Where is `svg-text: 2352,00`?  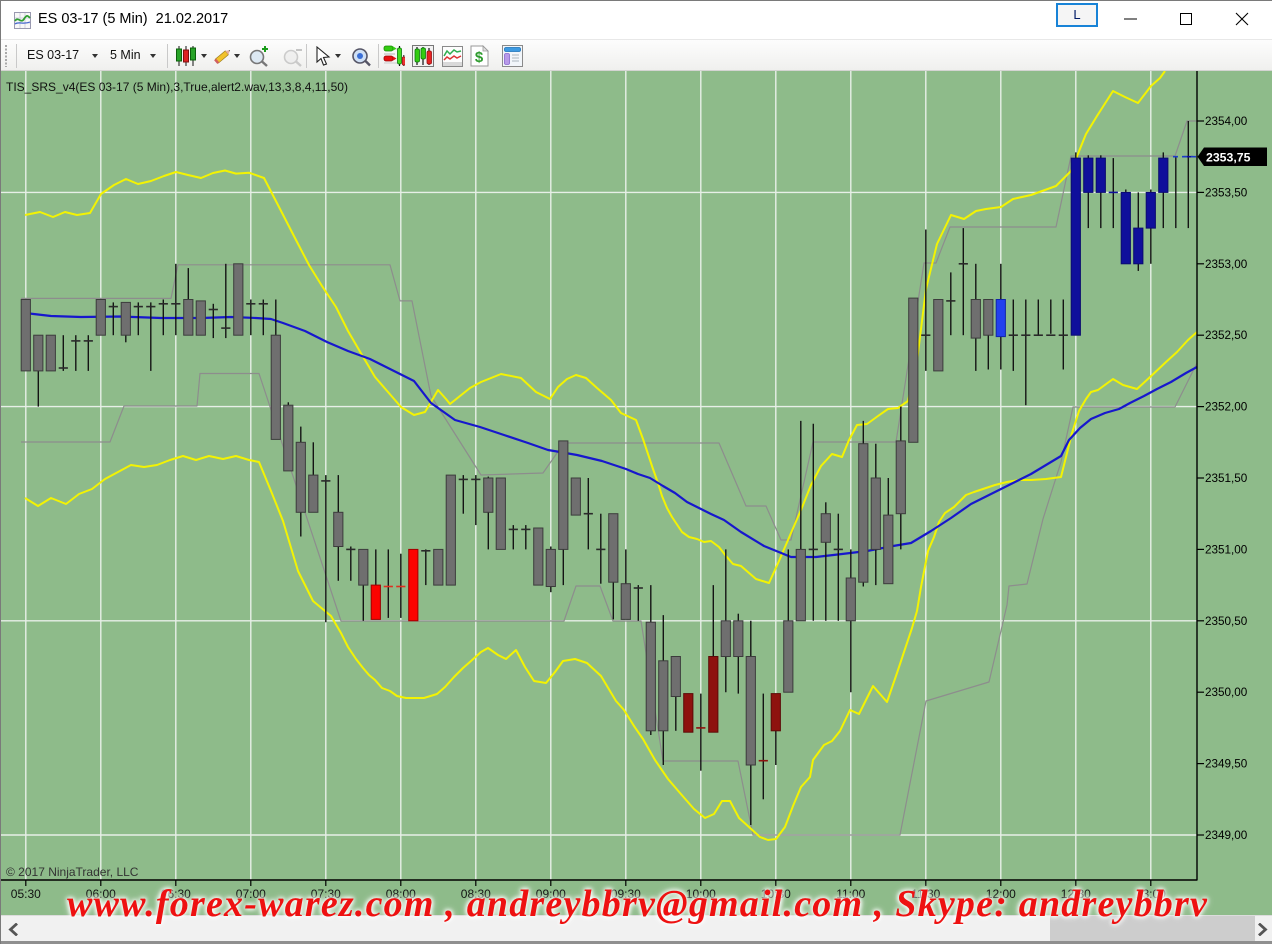
svg-text: 2352,00 is located at coordinates (1226, 407).